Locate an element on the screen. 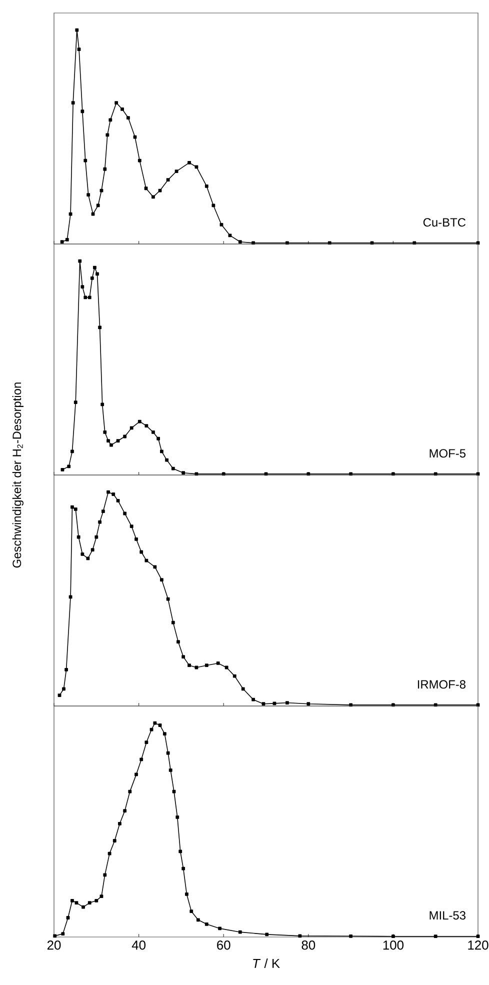 The height and width of the screenshot is (985, 489). x-axis-title: T / K is located at coordinates (266, 963).